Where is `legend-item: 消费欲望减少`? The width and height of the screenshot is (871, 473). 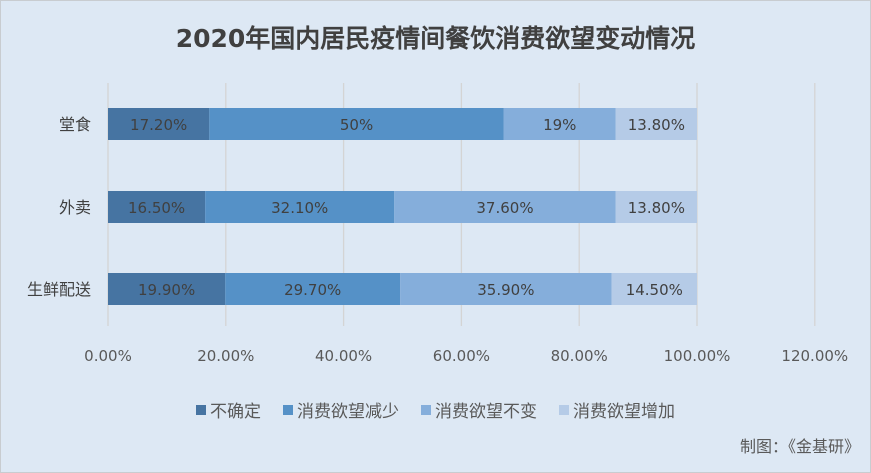
legend-item: 消费欲望减少 is located at coordinates (341, 409).